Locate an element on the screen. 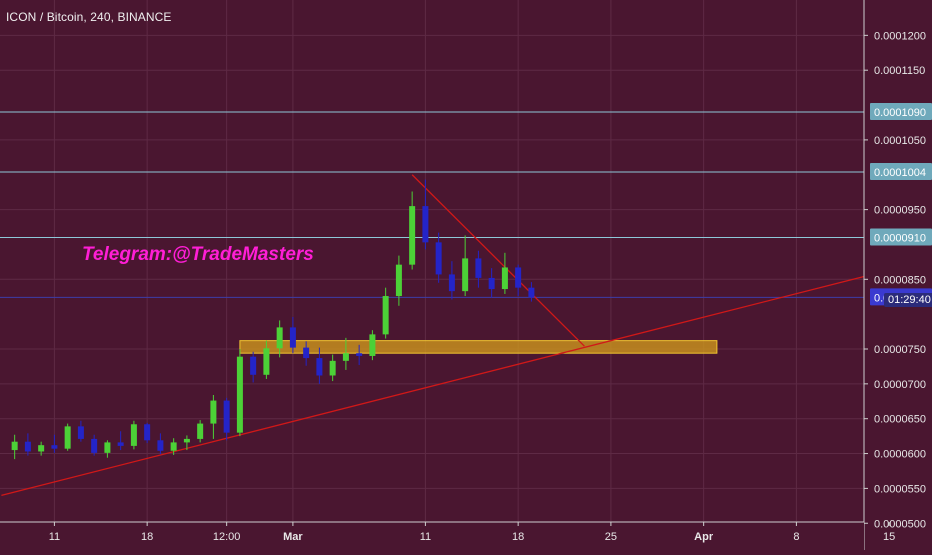 The image size is (932, 555). price-tick-label: 0.0000550 is located at coordinates (900, 489).